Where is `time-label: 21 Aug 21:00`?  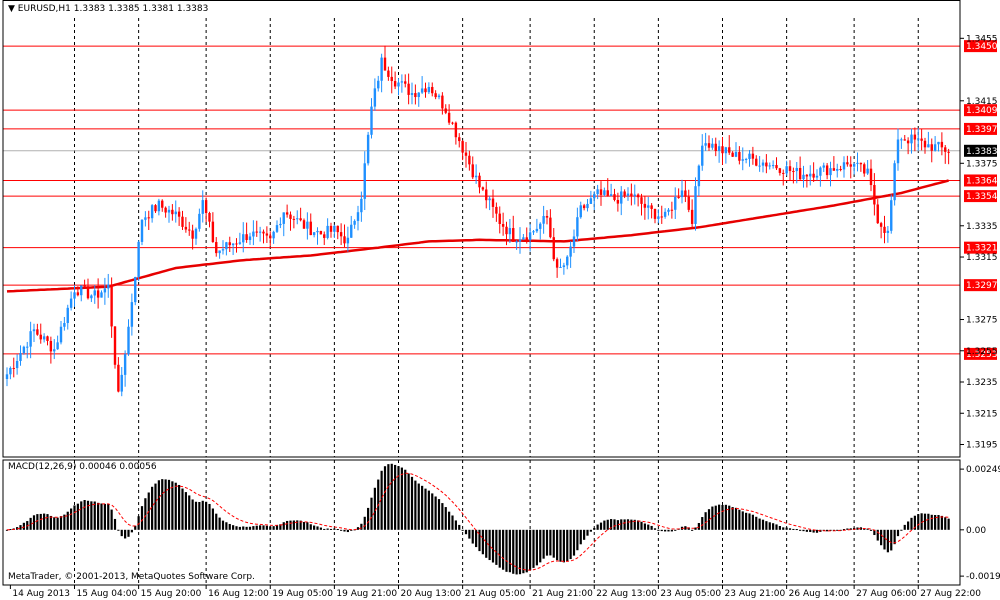
time-label: 21 Aug 21:00 is located at coordinates (562, 594).